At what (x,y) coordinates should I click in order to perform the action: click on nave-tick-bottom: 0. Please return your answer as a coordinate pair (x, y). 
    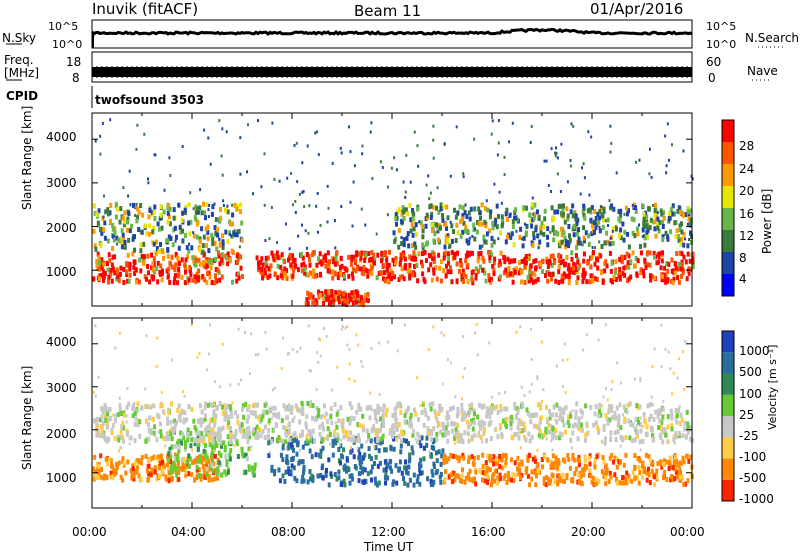
    Looking at the image, I should click on (712, 78).